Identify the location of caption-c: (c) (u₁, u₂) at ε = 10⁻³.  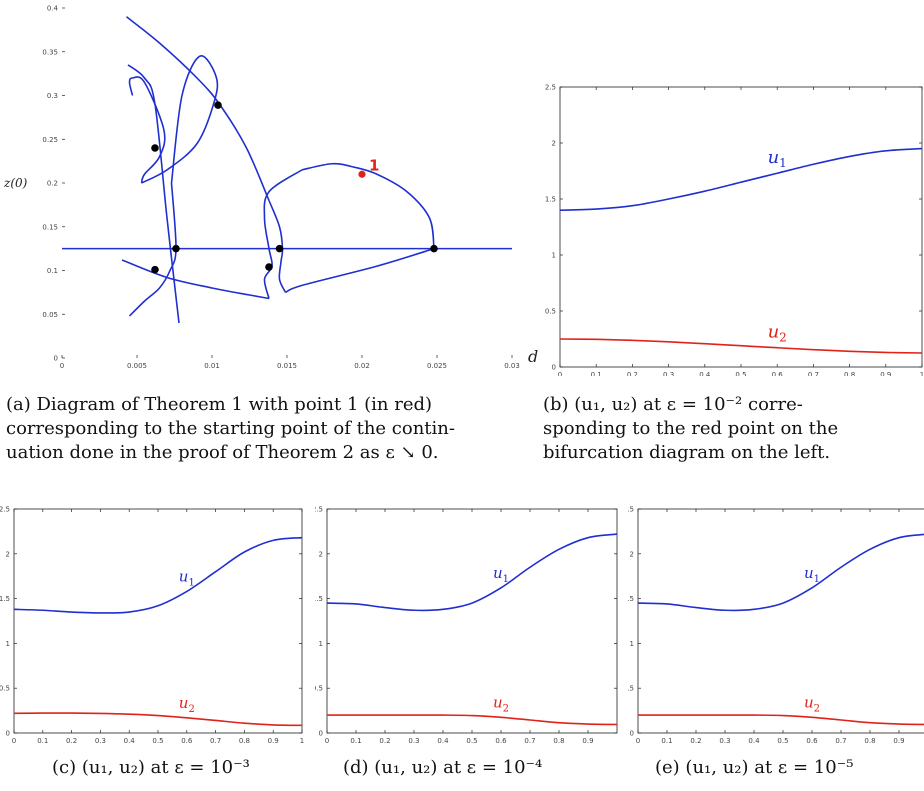
(151, 767).